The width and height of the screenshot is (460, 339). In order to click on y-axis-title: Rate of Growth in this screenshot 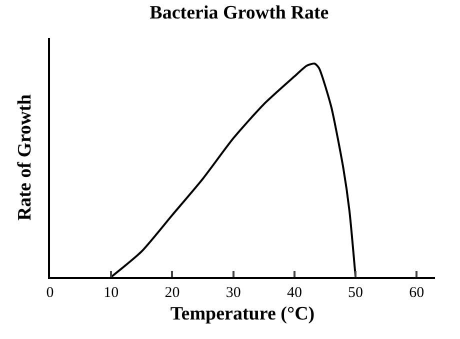, I will do `click(25, 157)`.